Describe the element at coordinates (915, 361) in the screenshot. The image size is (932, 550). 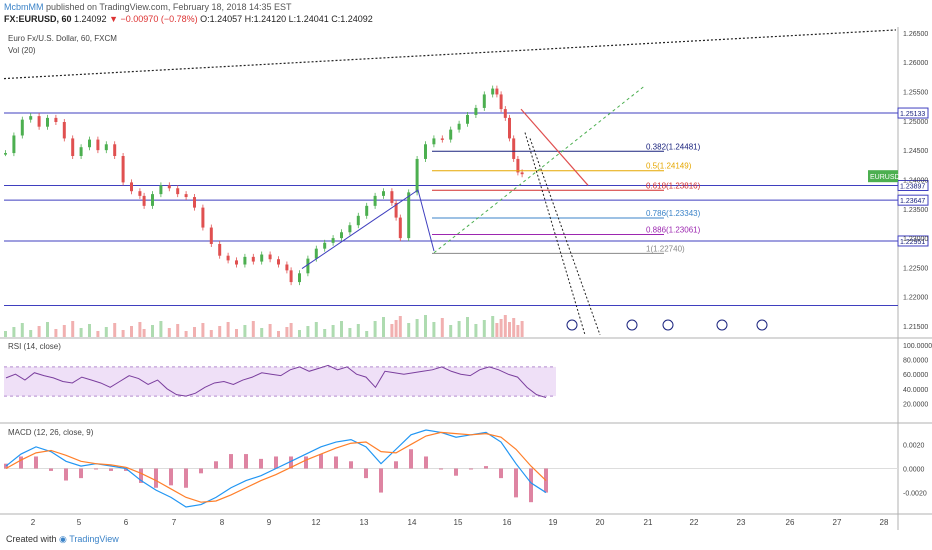
I see `rsi-tick-label: 80.0000` at that location.